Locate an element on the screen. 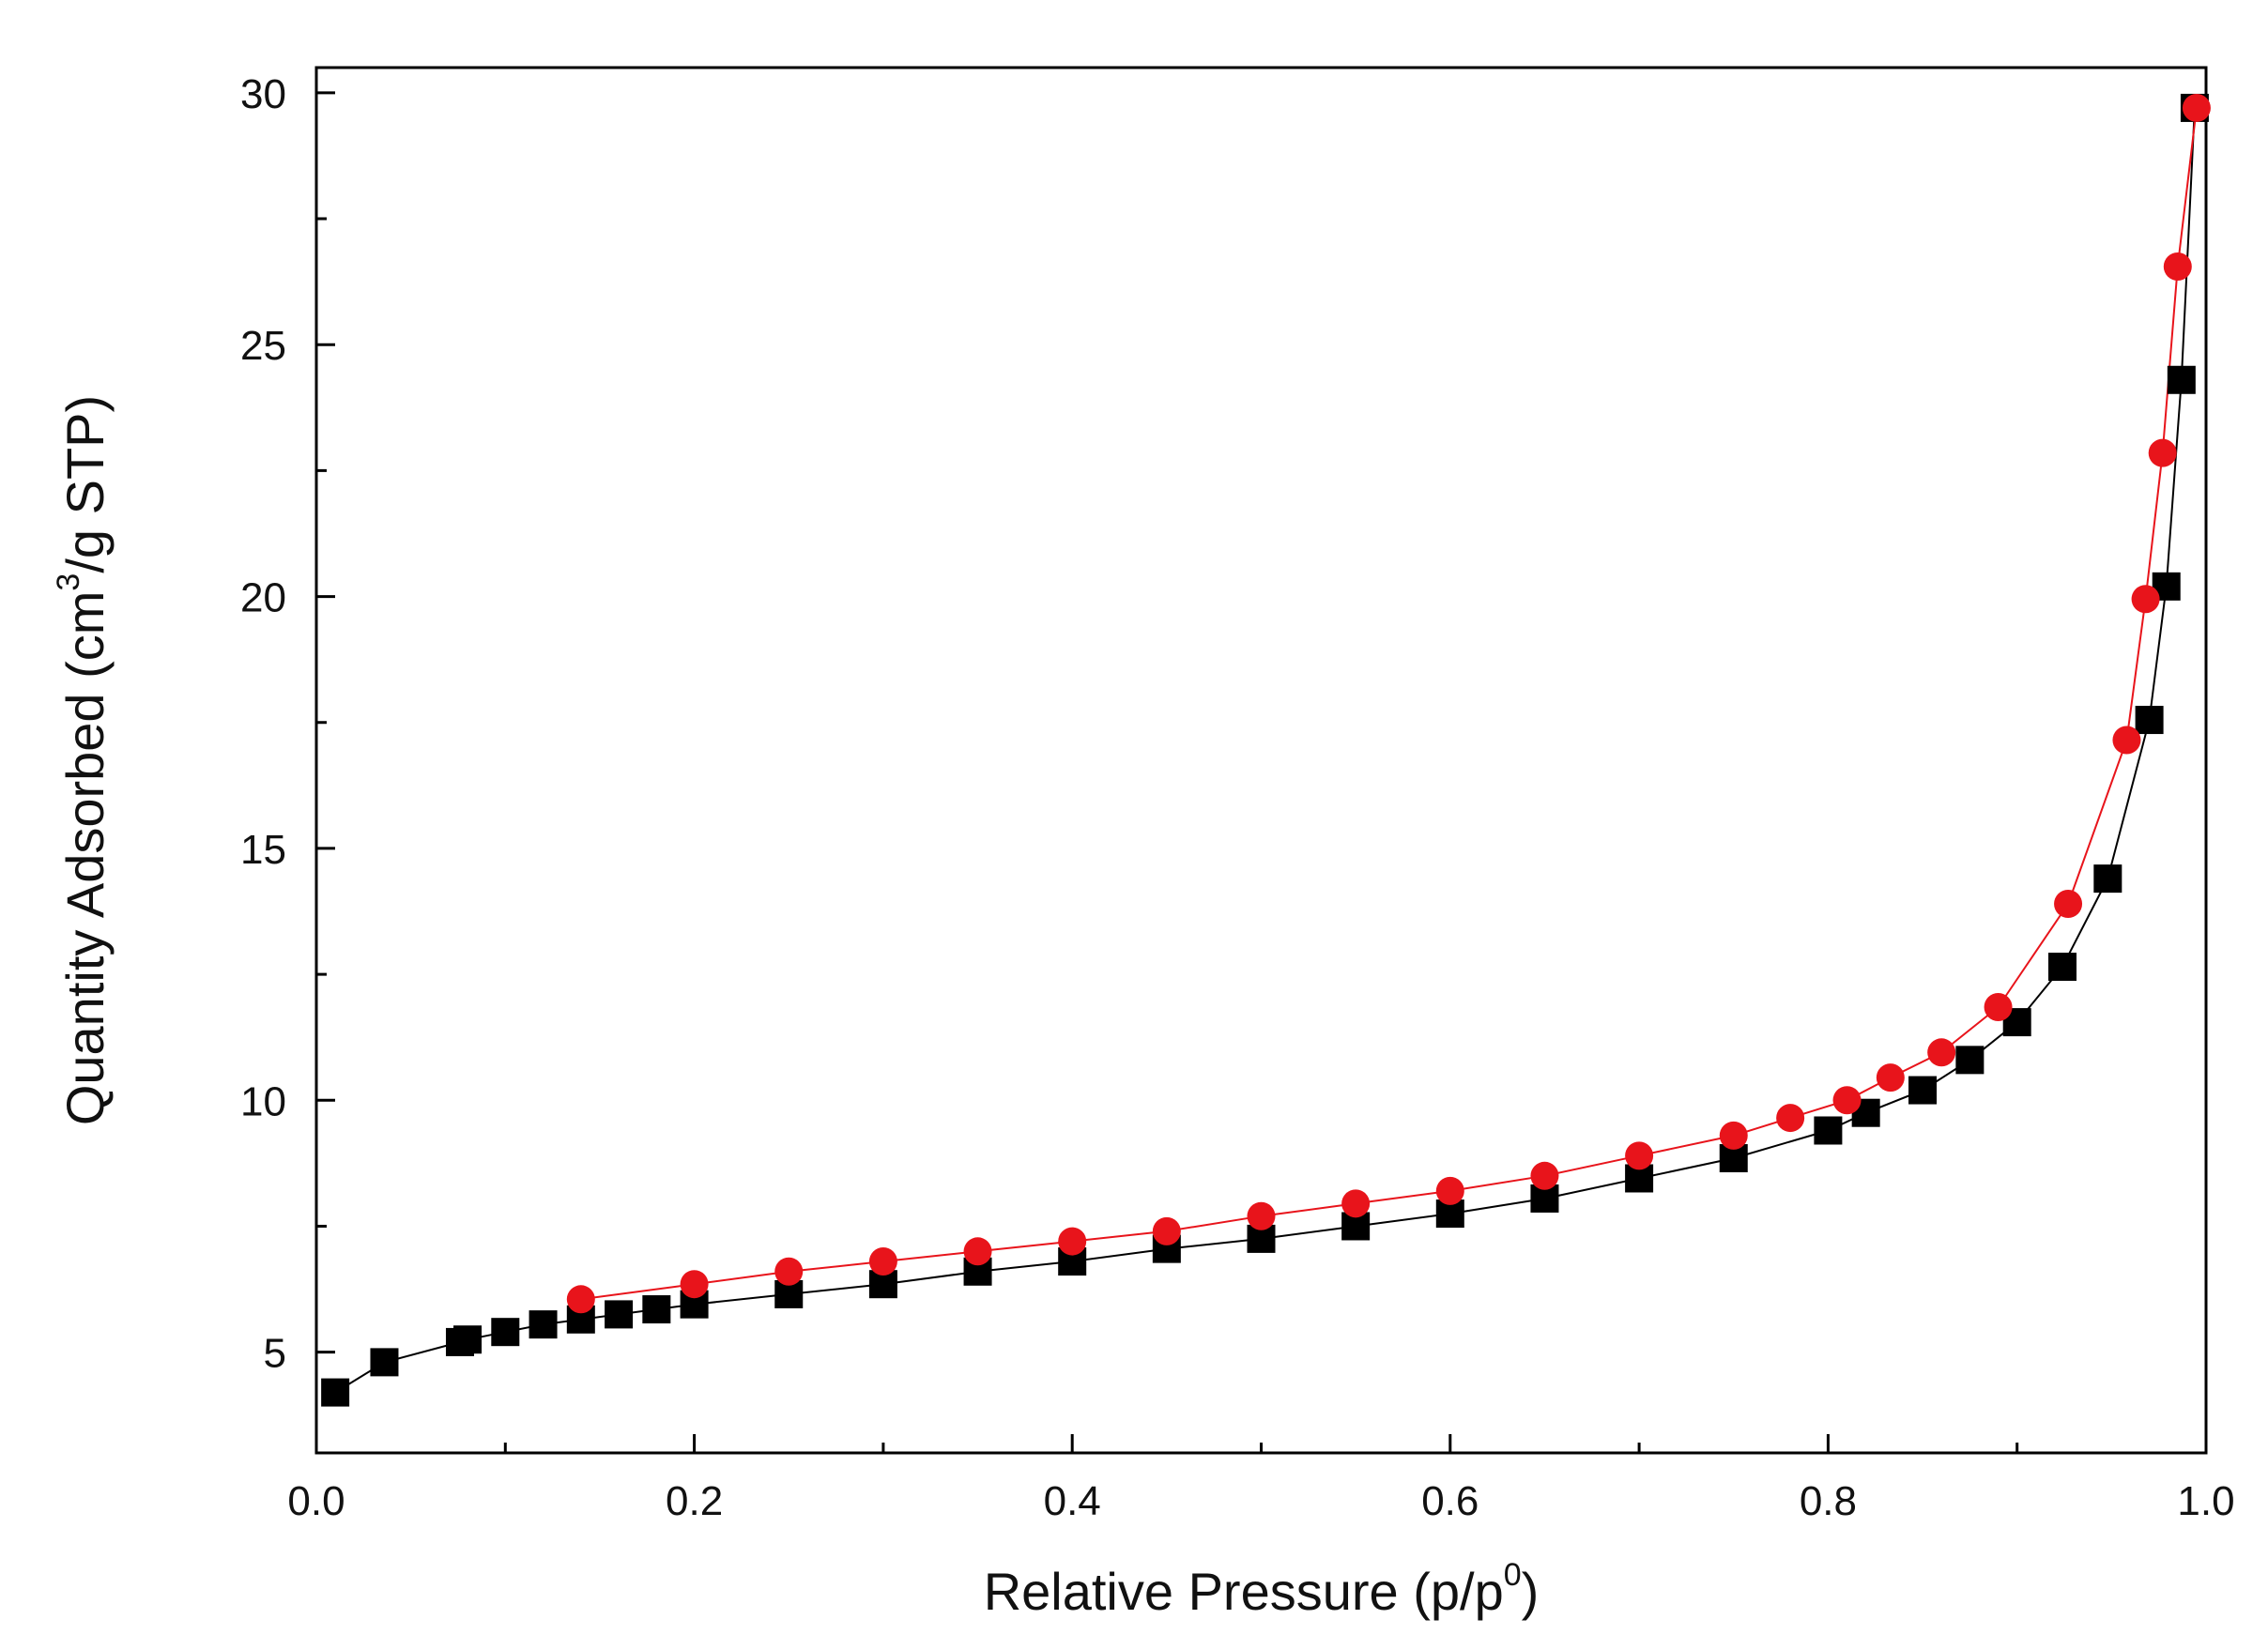 This screenshot has height=1650, width=2268. y-axis-title-sup: 3 is located at coordinates (68, 582).